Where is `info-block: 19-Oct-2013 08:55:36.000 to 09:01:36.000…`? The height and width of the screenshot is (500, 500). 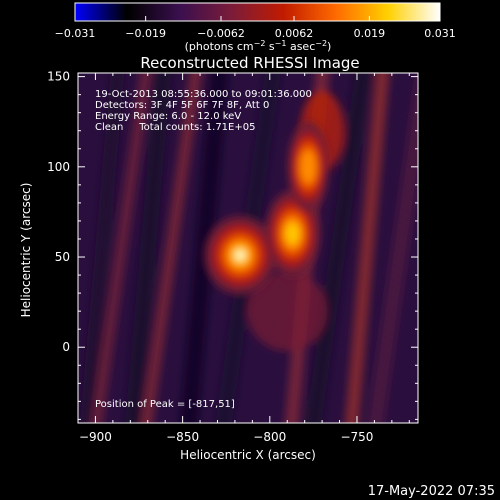 info-block: 19-Oct-2013 08:55:36.000 to 09:01:36.000… is located at coordinates (203, 111).